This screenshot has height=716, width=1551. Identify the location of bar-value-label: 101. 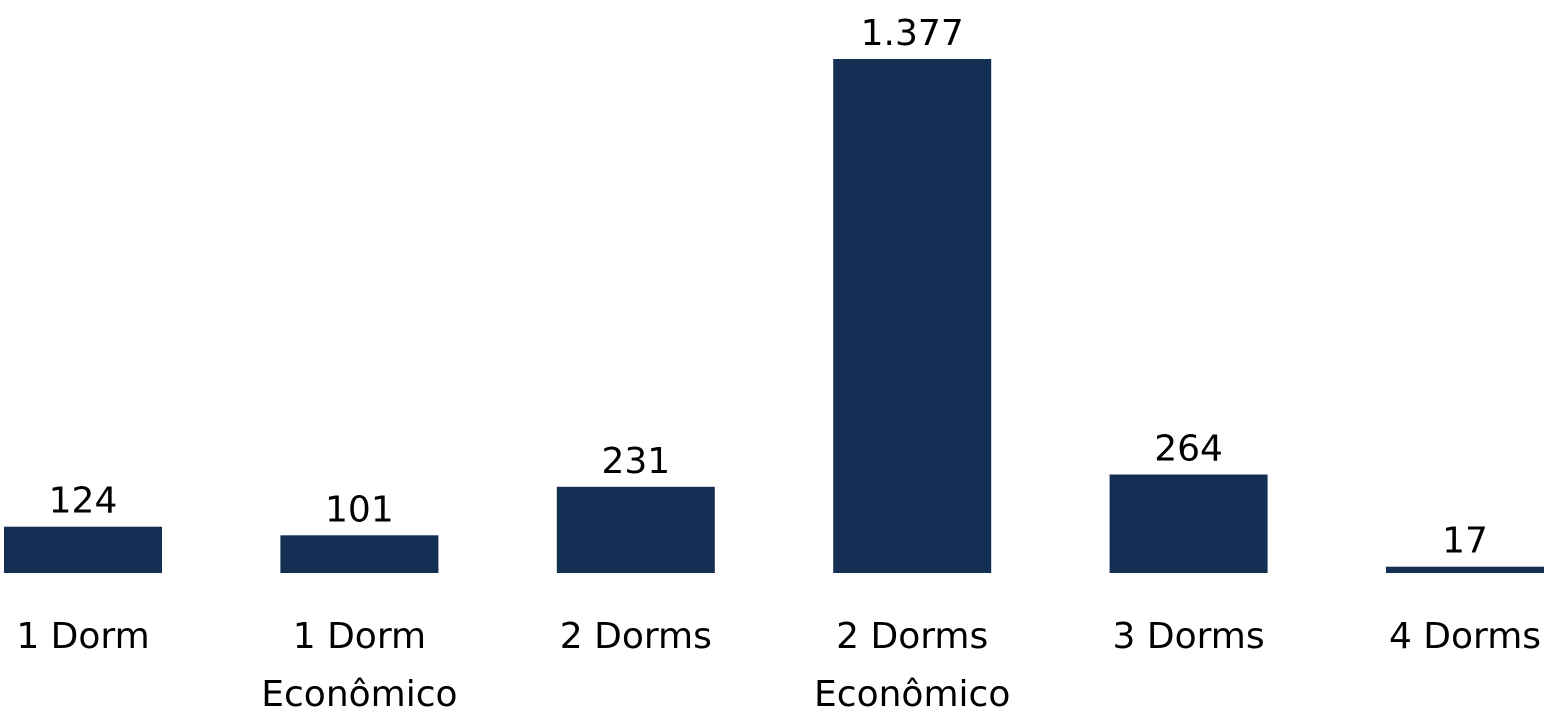
(359, 509).